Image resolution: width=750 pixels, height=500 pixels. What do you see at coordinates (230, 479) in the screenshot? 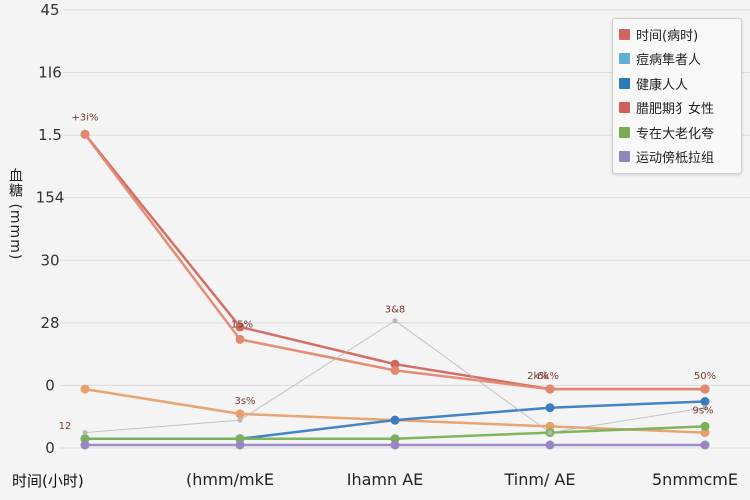
I see `x-tick-label: (hmm/mkE` at bounding box center [230, 479].